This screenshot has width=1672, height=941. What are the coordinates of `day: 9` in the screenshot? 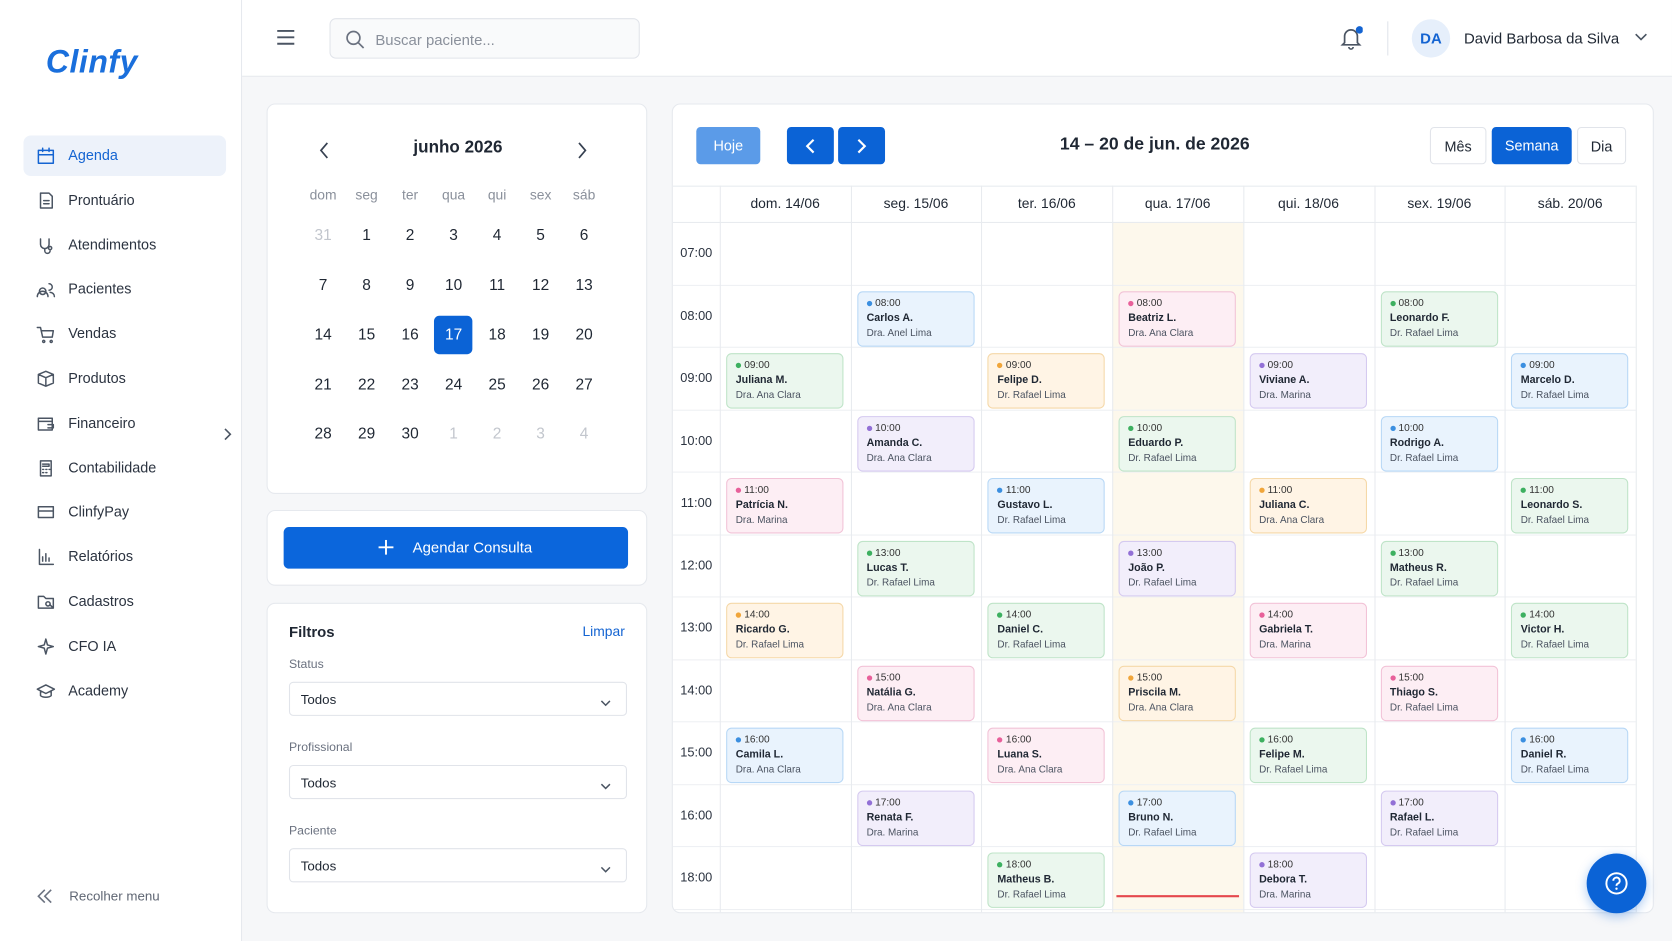 It's located at (410, 285).